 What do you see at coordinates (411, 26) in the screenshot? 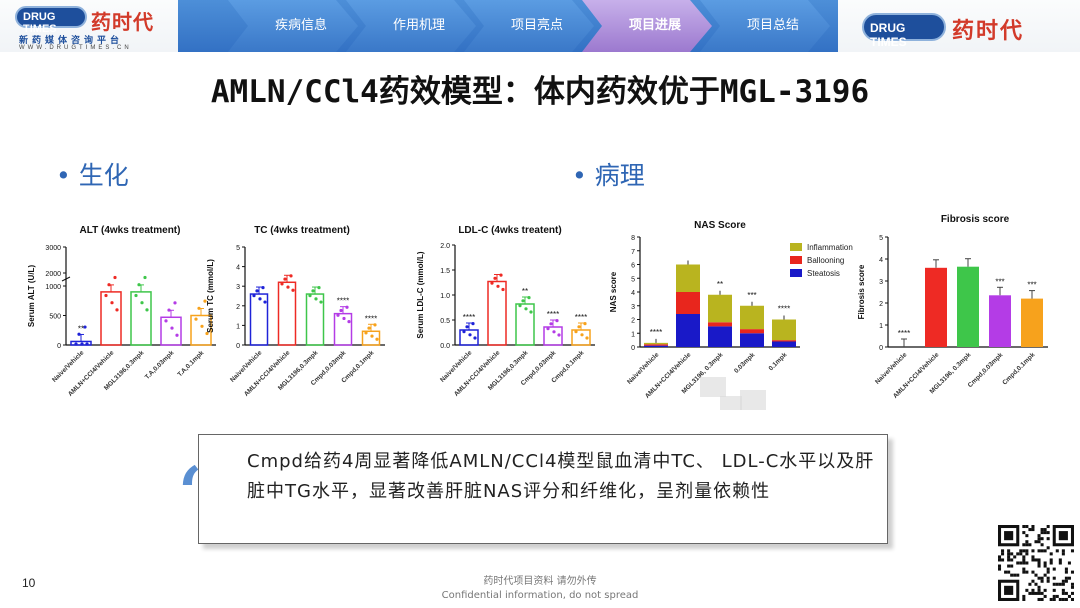
I see `nav-tab-mechanism: 作用机理` at bounding box center [411, 26].